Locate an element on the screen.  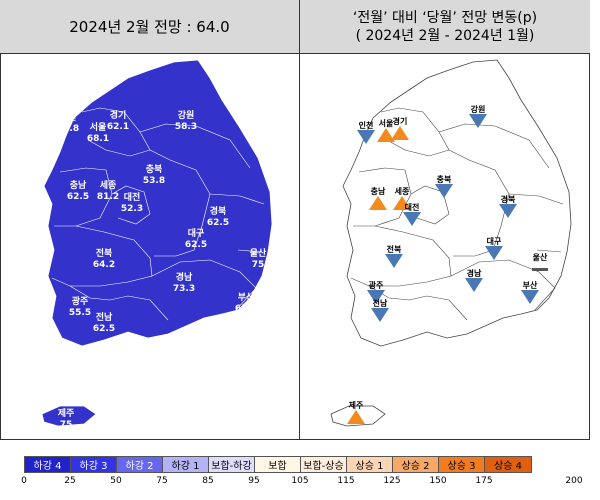
change-region-name-12: 경남 is located at coordinates (474, 273).